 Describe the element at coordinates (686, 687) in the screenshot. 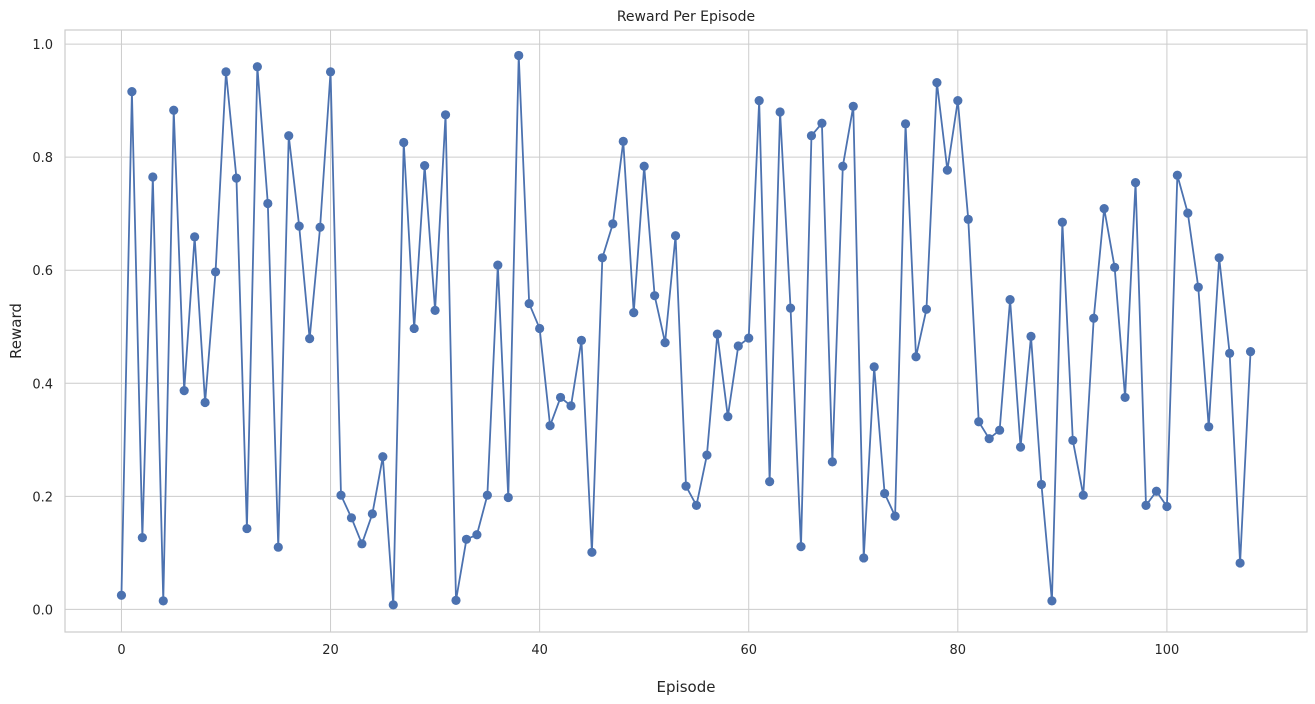

I see `x-axis-label: Episode` at that location.